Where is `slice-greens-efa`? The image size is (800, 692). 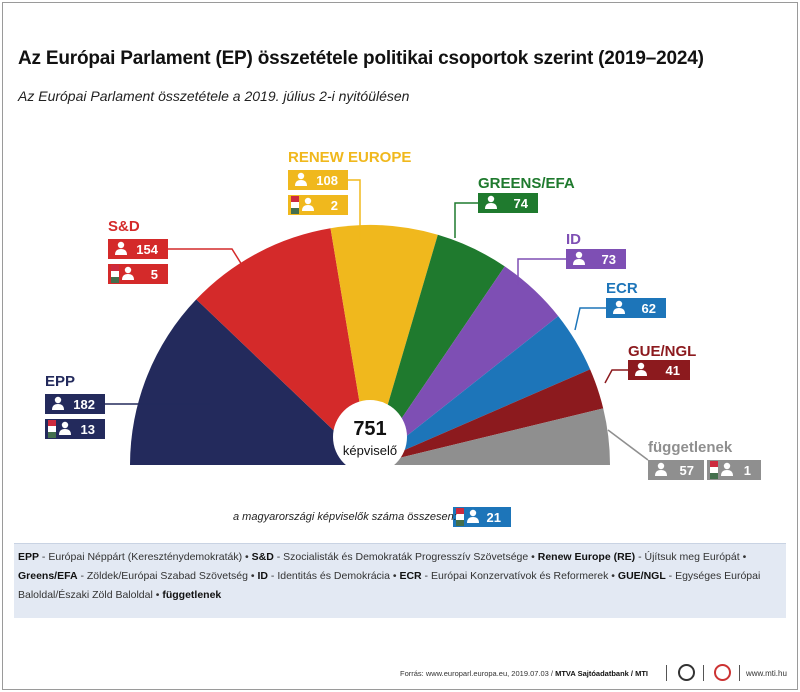
slice-greens-efa is located at coordinates (437, 349).